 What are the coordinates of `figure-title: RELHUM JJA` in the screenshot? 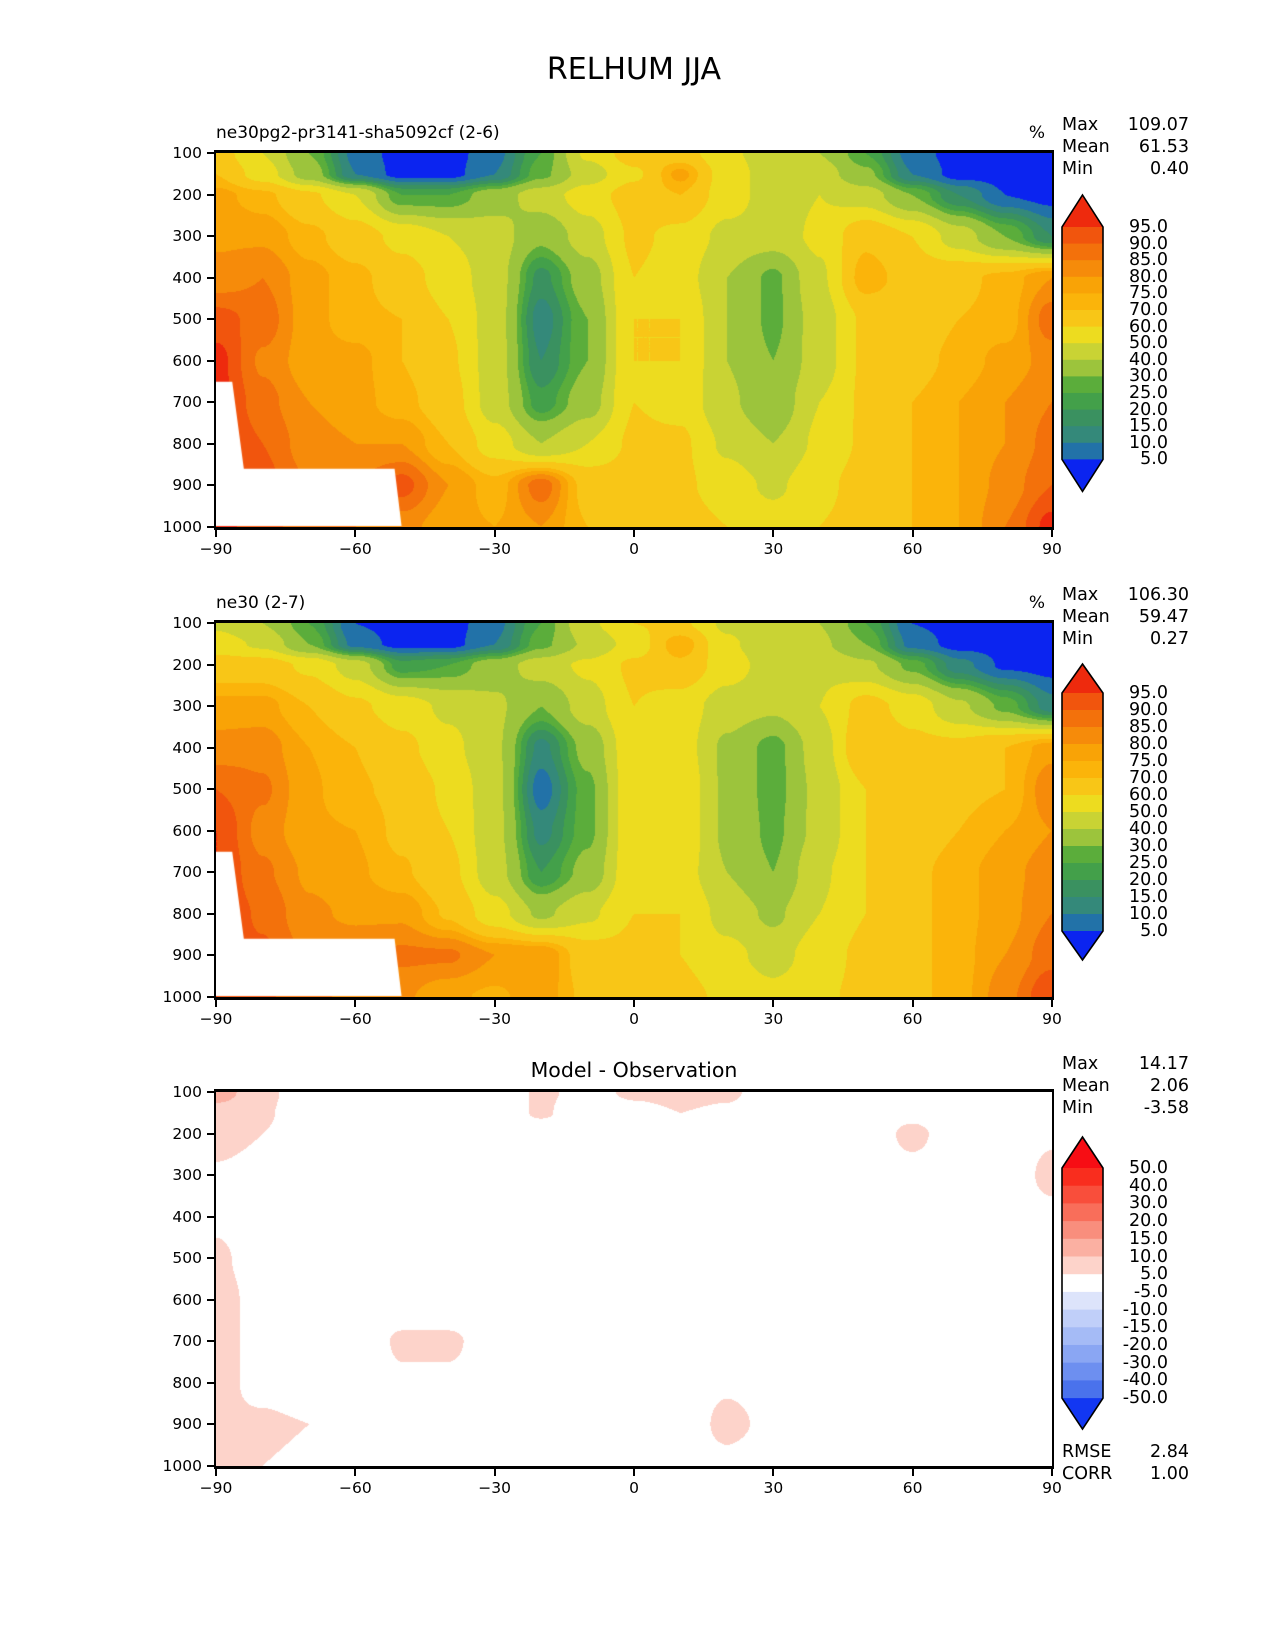 It's located at (634, 69).